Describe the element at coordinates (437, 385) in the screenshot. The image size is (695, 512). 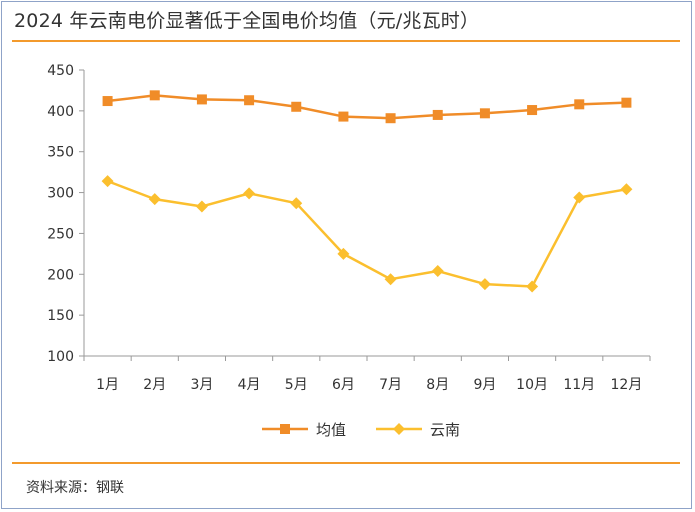
I see `x-tick-label: 8月` at that location.